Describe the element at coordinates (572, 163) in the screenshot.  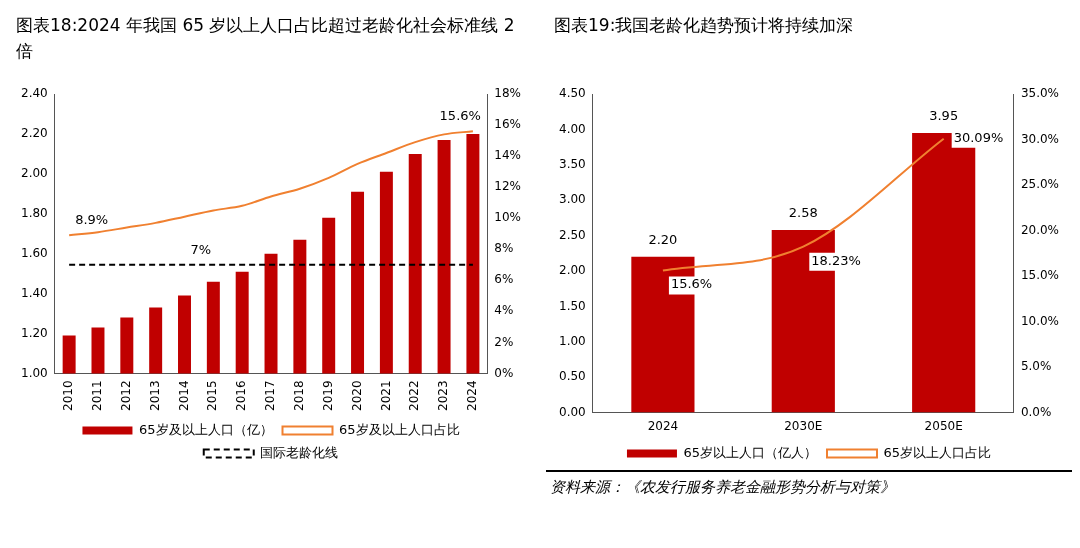
I see `y-tick-label: 3.50` at that location.